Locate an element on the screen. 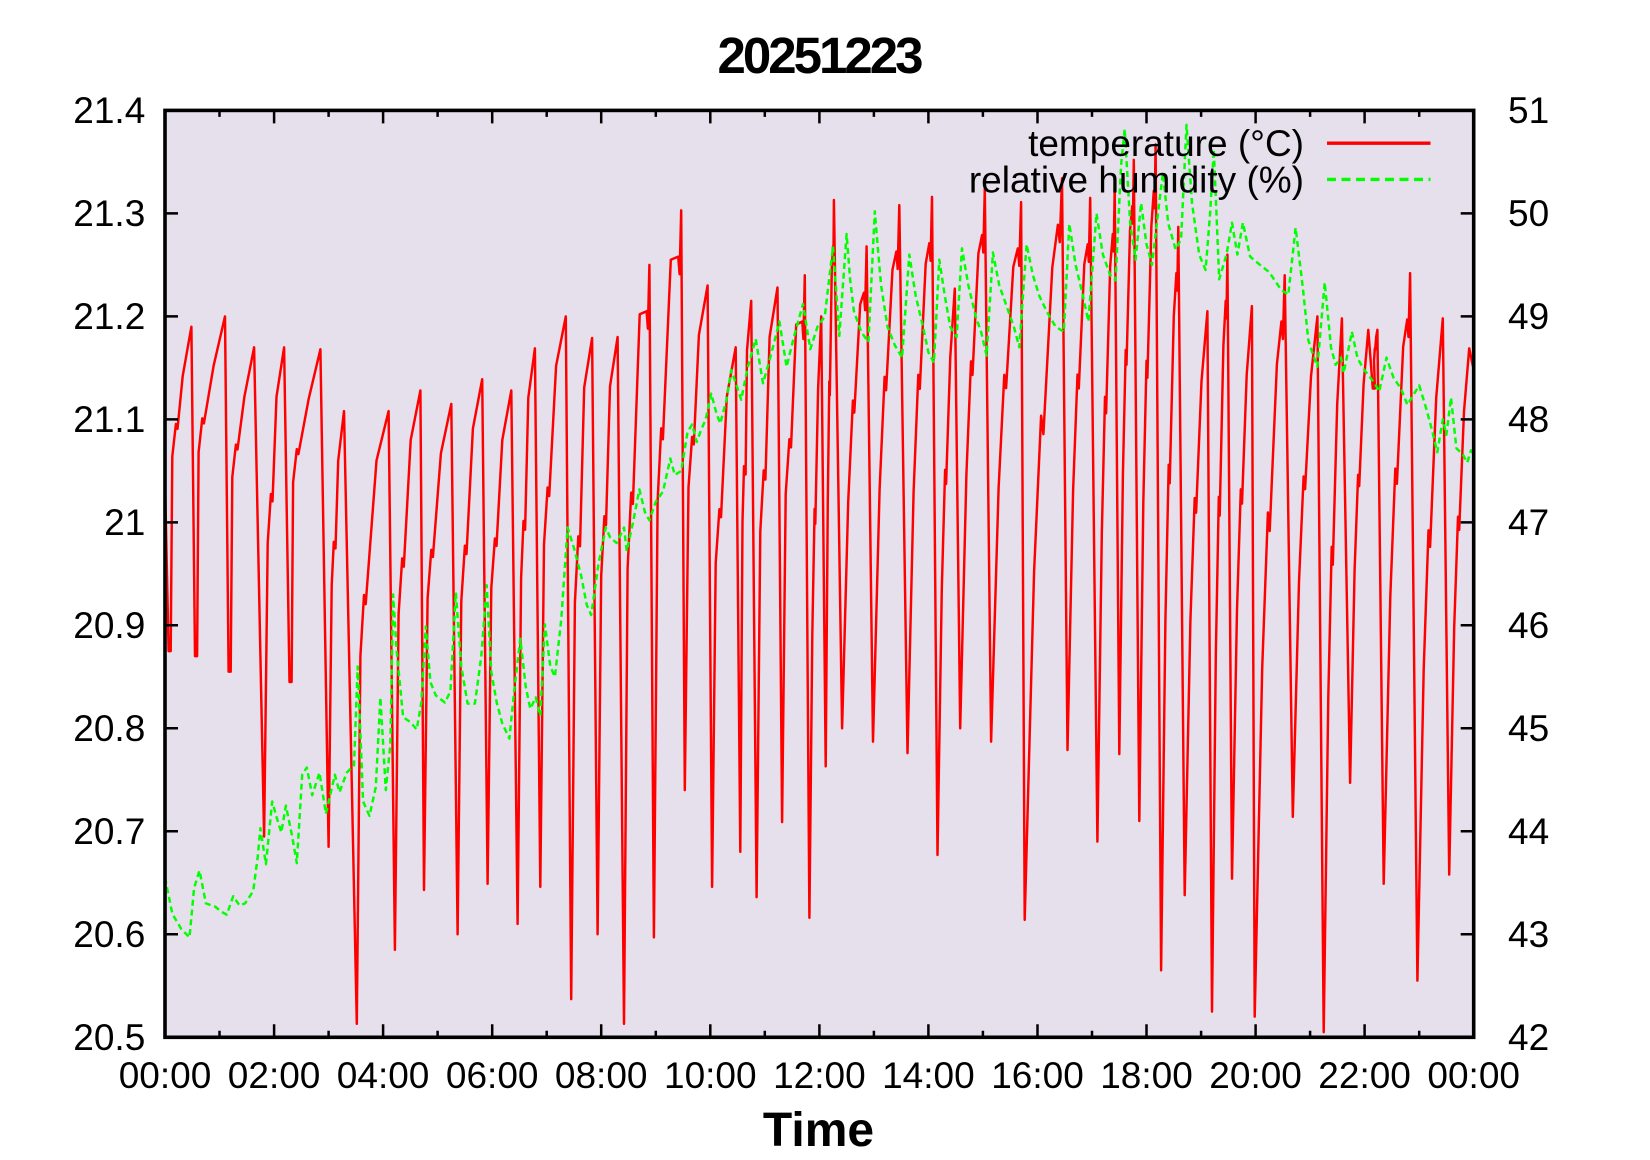  svg-text: 04:00 is located at coordinates (383, 1075).